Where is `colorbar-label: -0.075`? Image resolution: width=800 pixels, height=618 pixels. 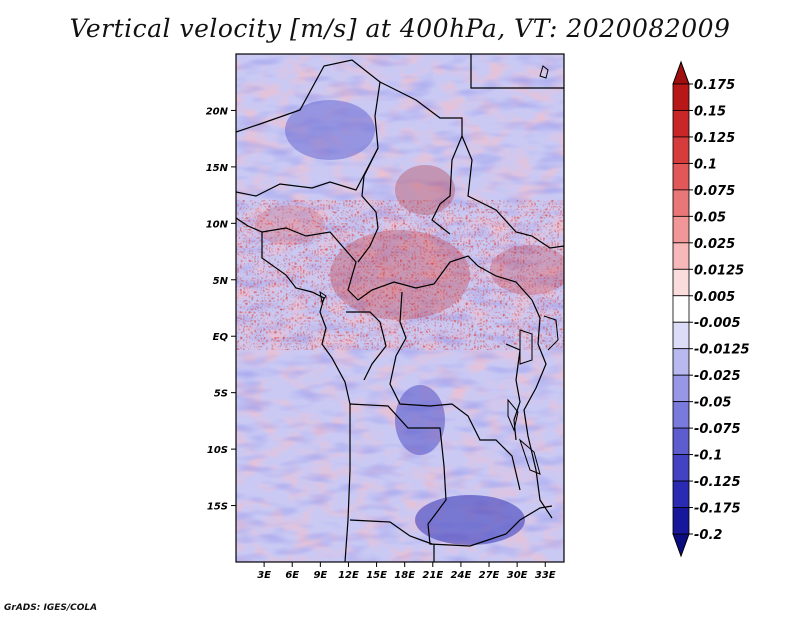 colorbar-label: -0.075 is located at coordinates (717, 429).